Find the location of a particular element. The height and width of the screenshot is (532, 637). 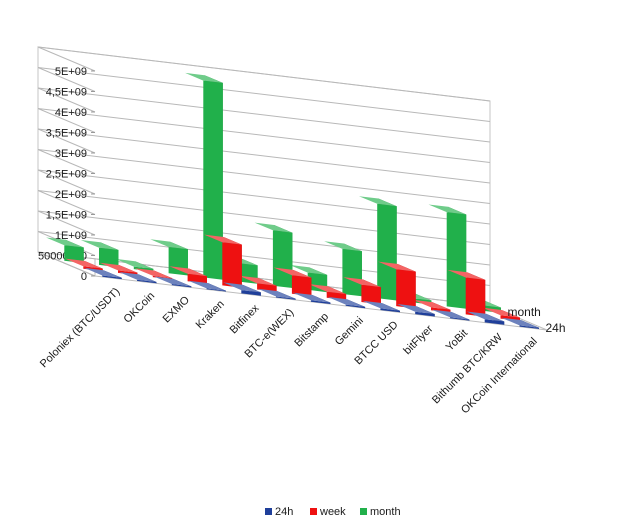

x-tick-label: Bithumb BTC/KRW is located at coordinates (467, 368).